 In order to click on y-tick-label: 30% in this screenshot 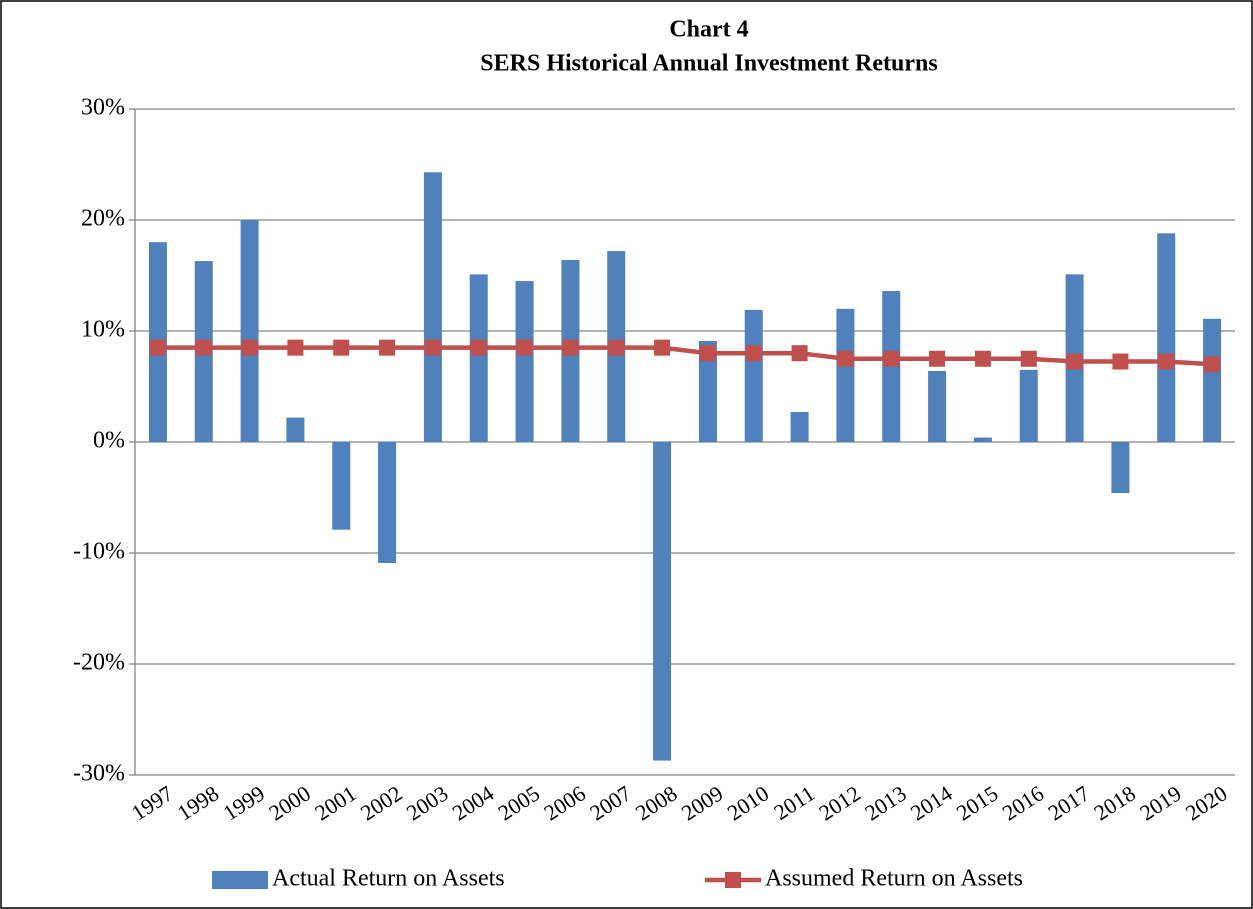, I will do `click(103, 108)`.